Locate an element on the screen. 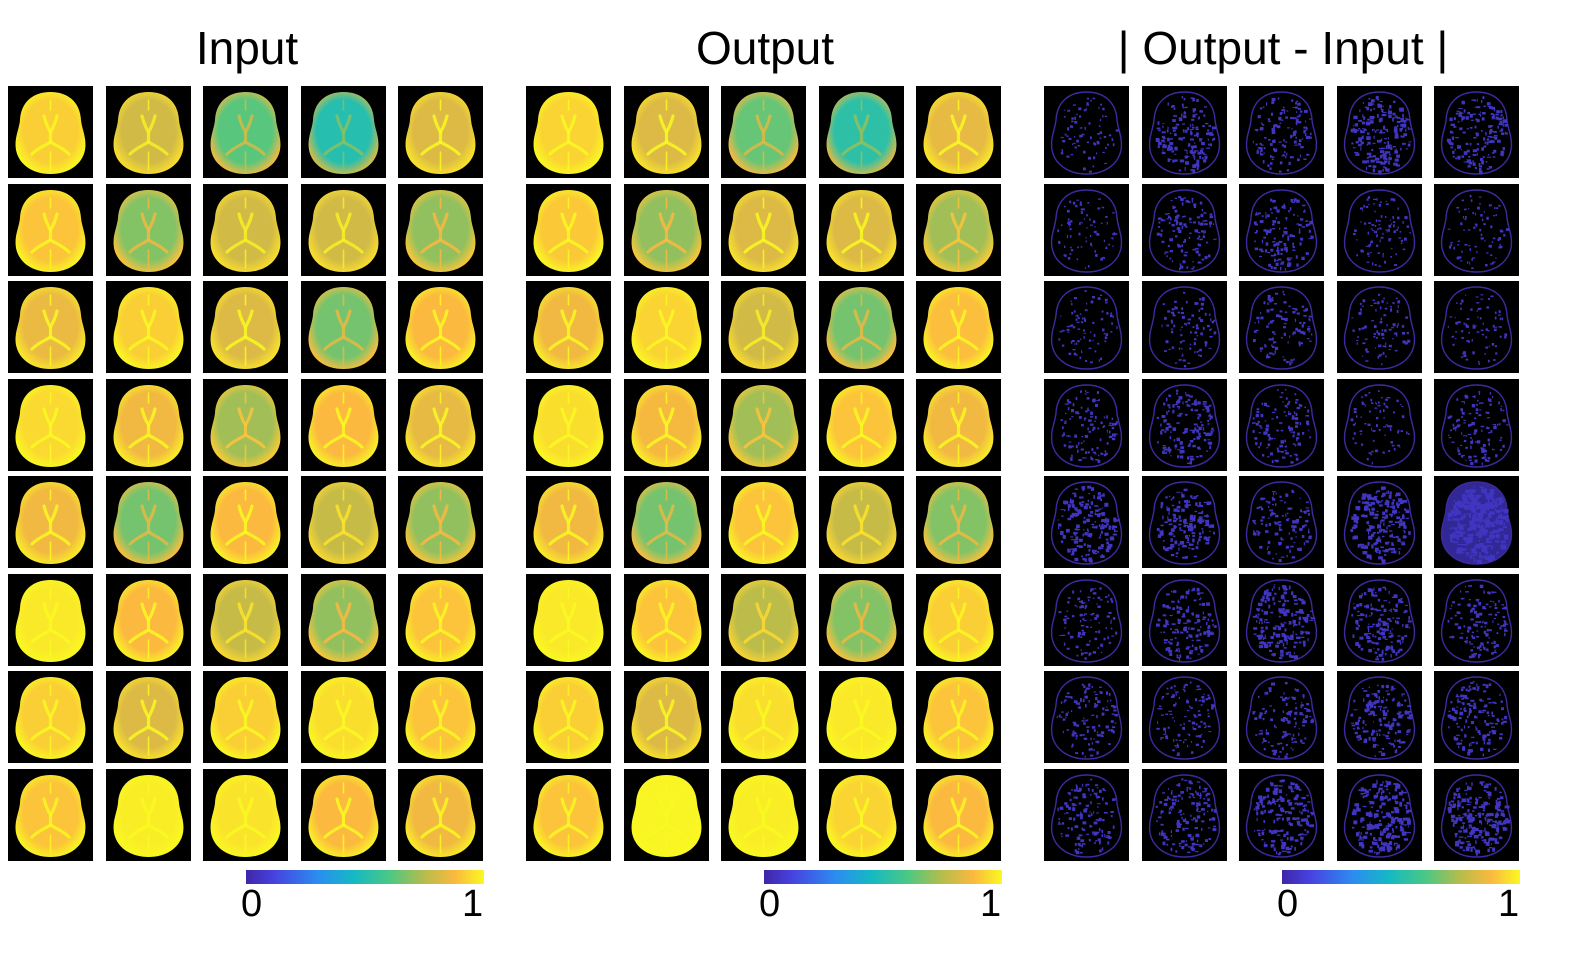 This screenshot has height=954, width=1576. input-colorbar-min-label: 0 is located at coordinates (252, 904).